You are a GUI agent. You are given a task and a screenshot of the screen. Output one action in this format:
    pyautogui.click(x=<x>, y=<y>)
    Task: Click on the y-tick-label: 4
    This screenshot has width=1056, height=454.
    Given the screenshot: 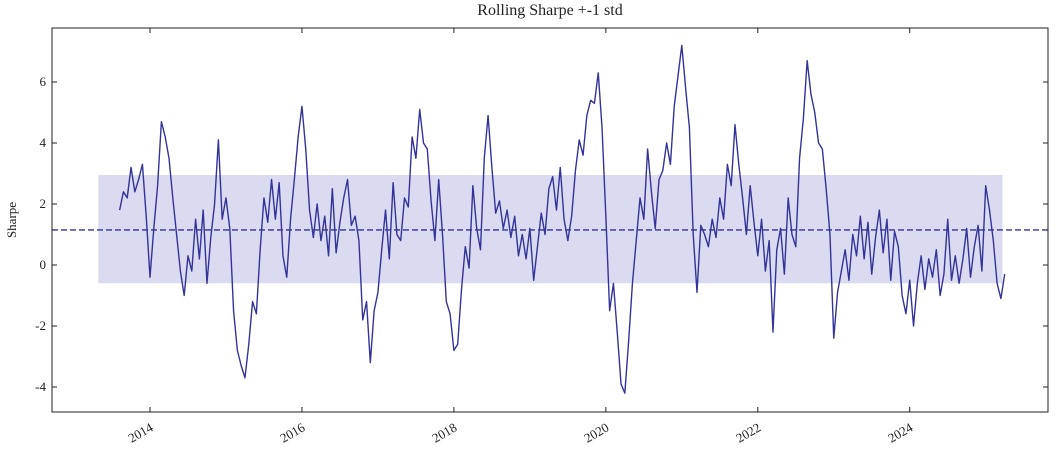 What is the action you would take?
    pyautogui.click(x=43, y=142)
    